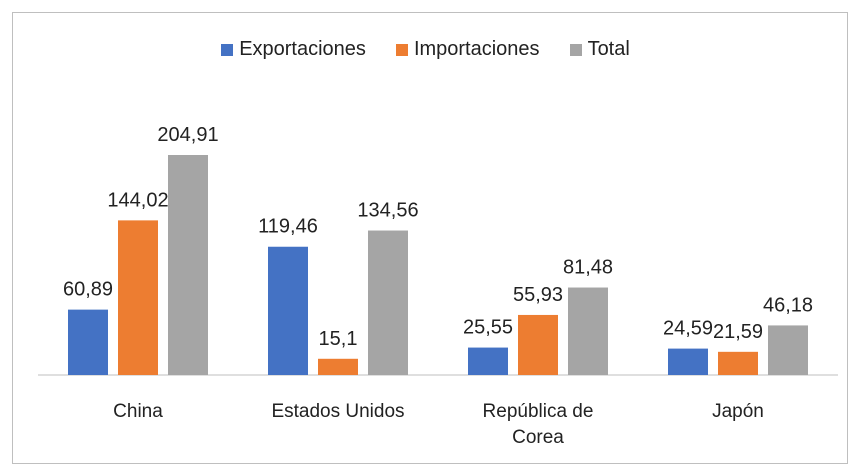 The width and height of the screenshot is (851, 468). I want to click on value-label: 144,02, so click(137, 200).